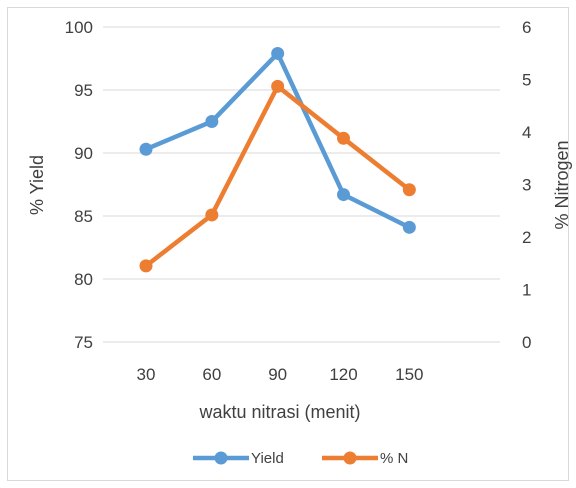 This screenshot has width=576, height=488. I want to click on y-tick-label: 95, so click(83, 90).